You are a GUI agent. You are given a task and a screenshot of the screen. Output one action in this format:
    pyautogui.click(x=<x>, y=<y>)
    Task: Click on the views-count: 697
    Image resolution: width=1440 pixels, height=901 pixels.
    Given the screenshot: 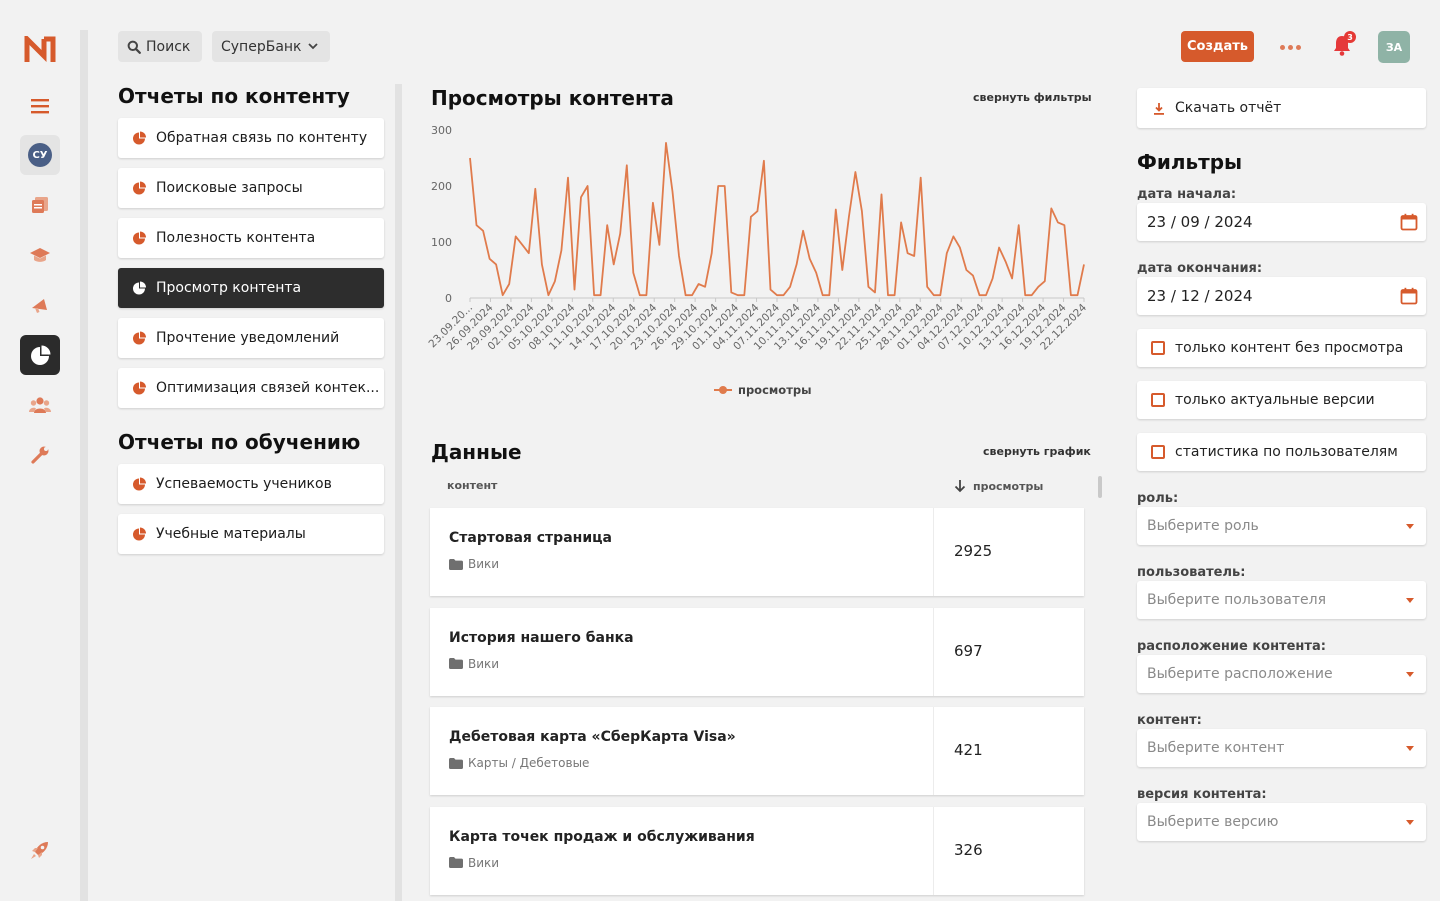 What is the action you would take?
    pyautogui.click(x=968, y=650)
    